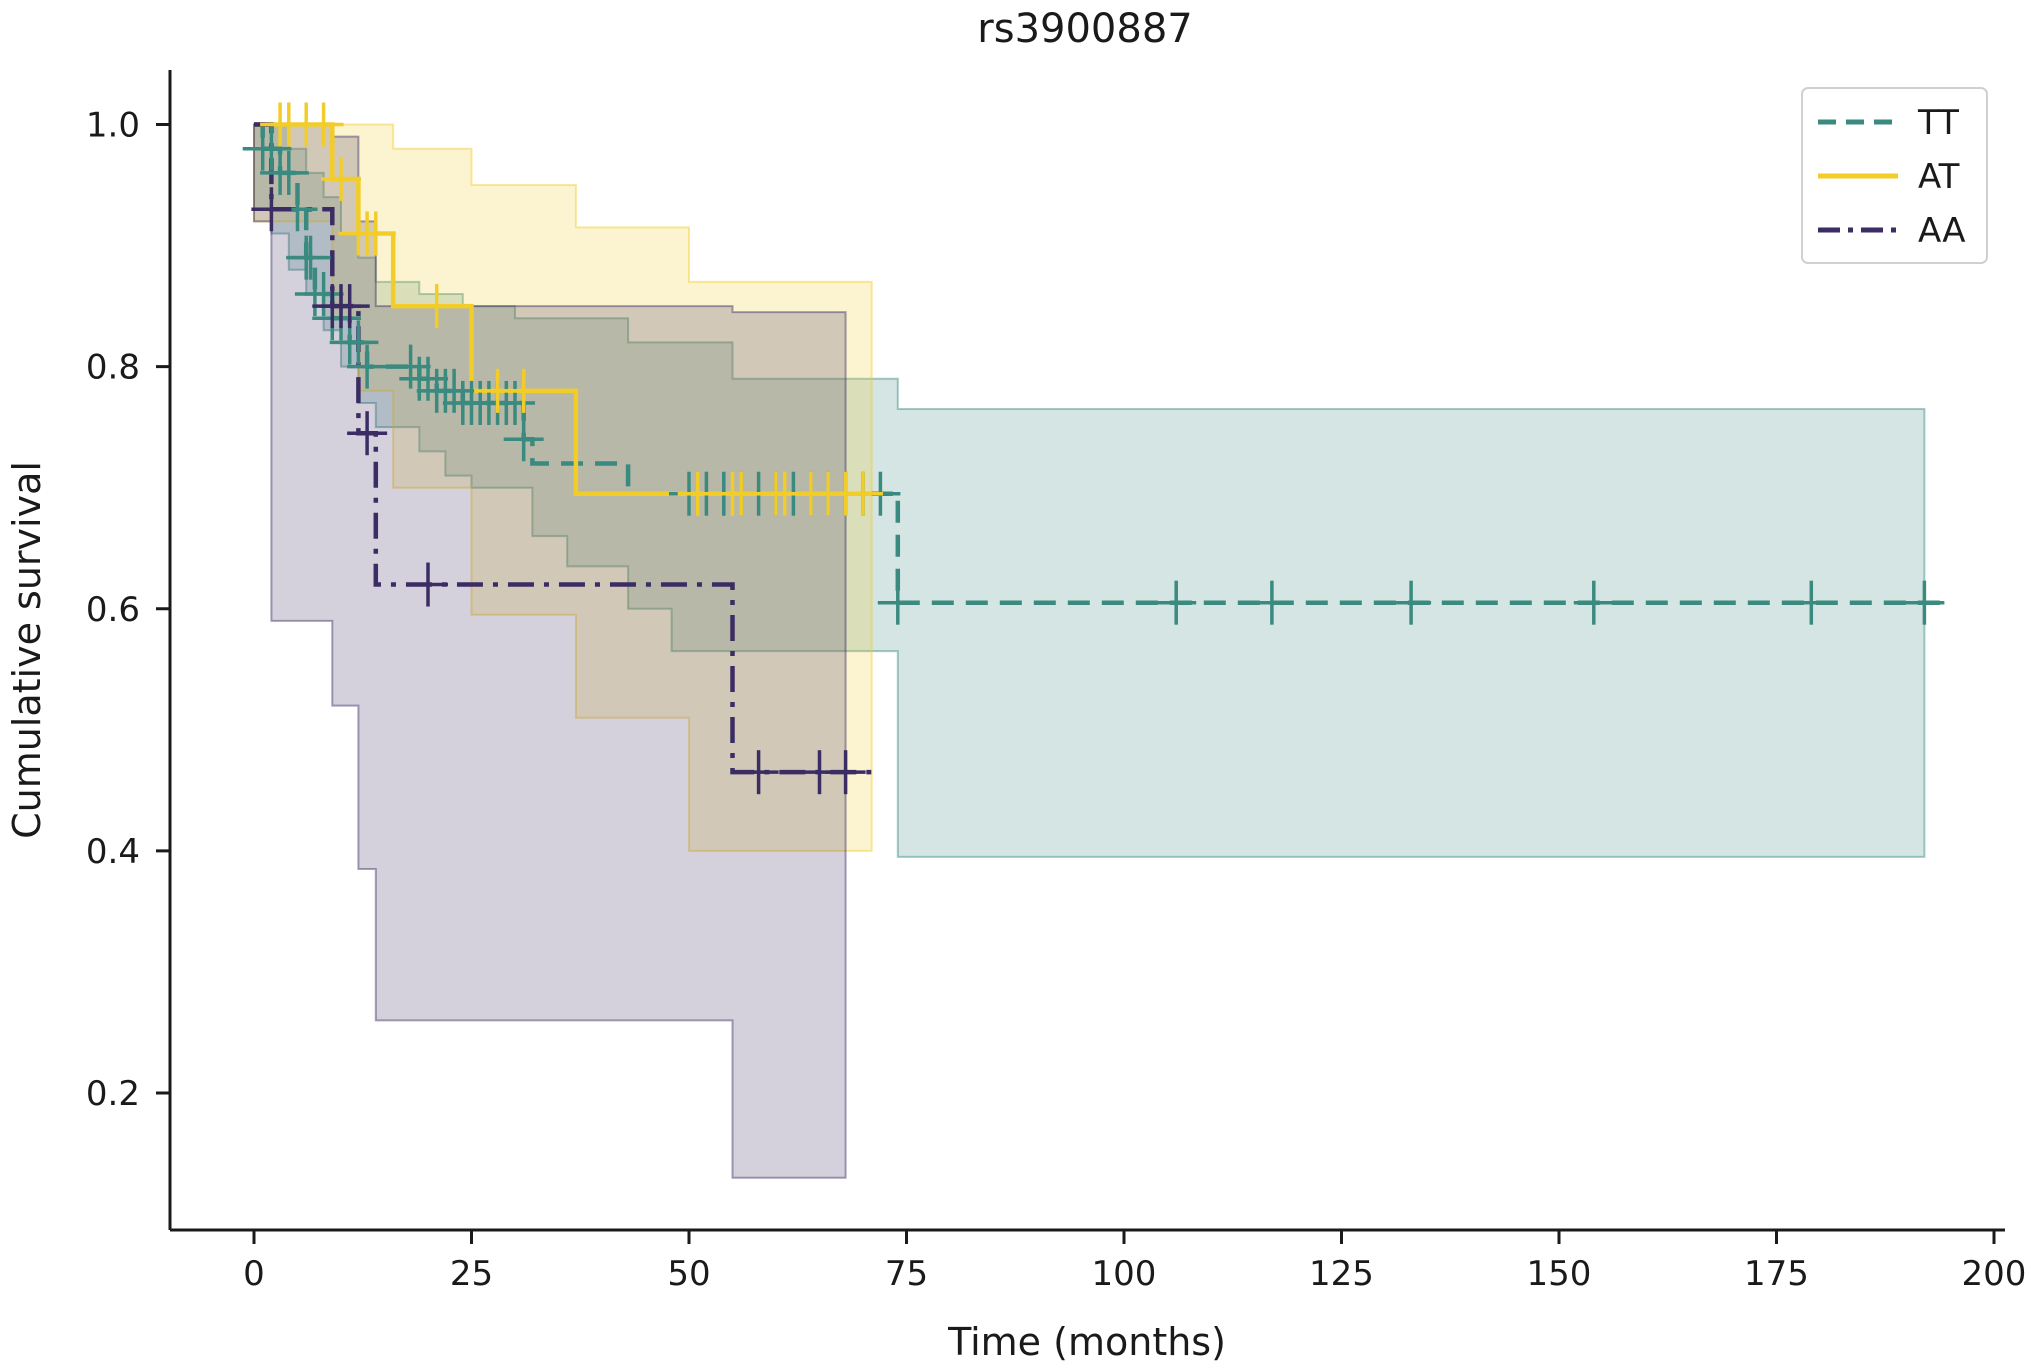 This screenshot has width=2031, height=1371. Describe the element at coordinates (113, 610) in the screenshot. I see `y-tick-label: 0.6` at that location.